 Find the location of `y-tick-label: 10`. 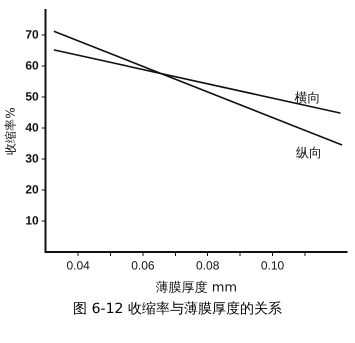

y-tick-label: 10 is located at coordinates (32, 220).